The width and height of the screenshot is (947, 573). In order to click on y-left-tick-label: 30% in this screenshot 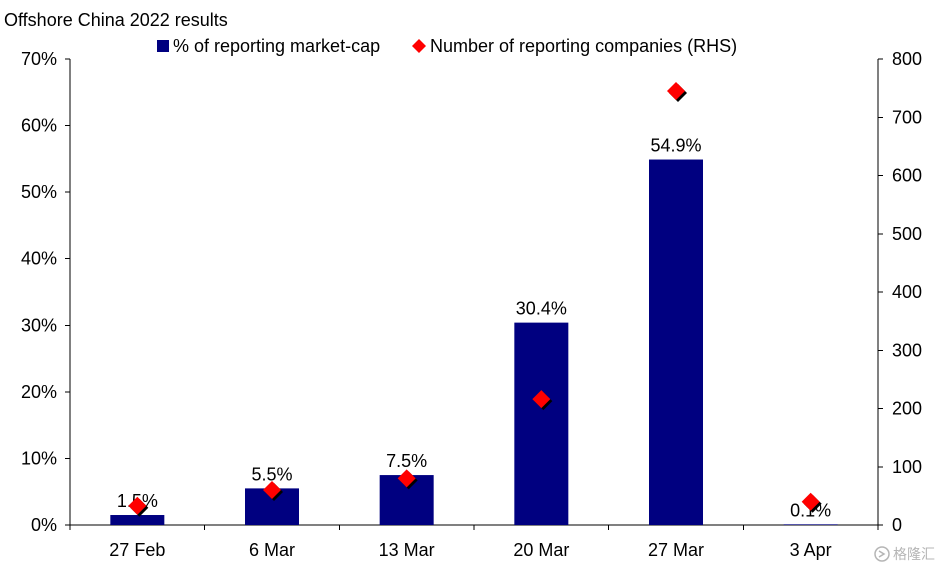, I will do `click(39, 325)`.